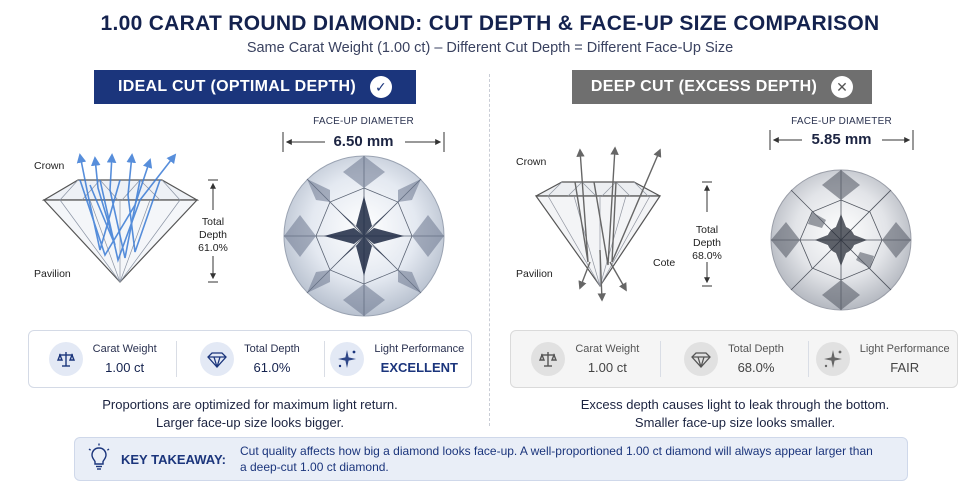  I want to click on ideal-depth-label: Total Depth 61.0%, so click(213, 235).